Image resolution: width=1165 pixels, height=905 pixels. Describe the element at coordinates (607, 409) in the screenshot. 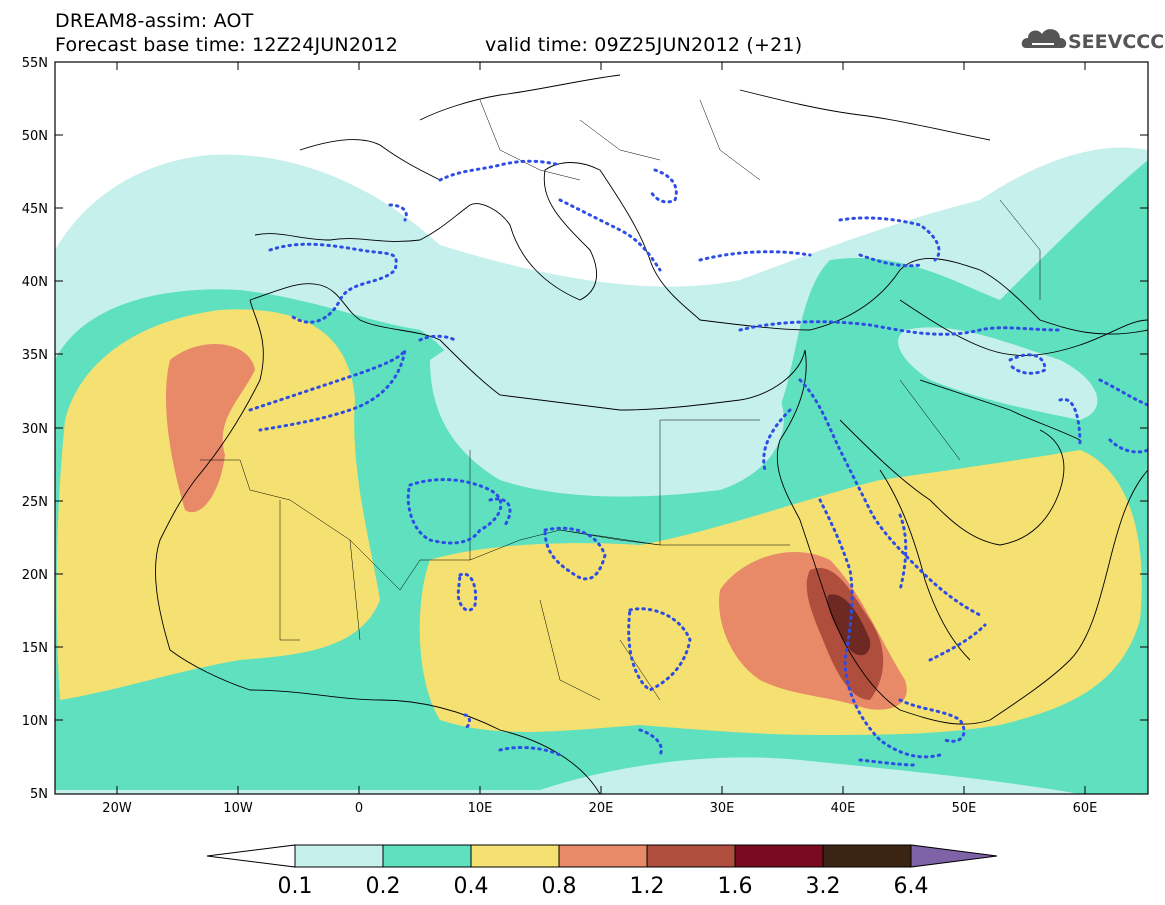

I see `aot-band-0.1-center` at that location.